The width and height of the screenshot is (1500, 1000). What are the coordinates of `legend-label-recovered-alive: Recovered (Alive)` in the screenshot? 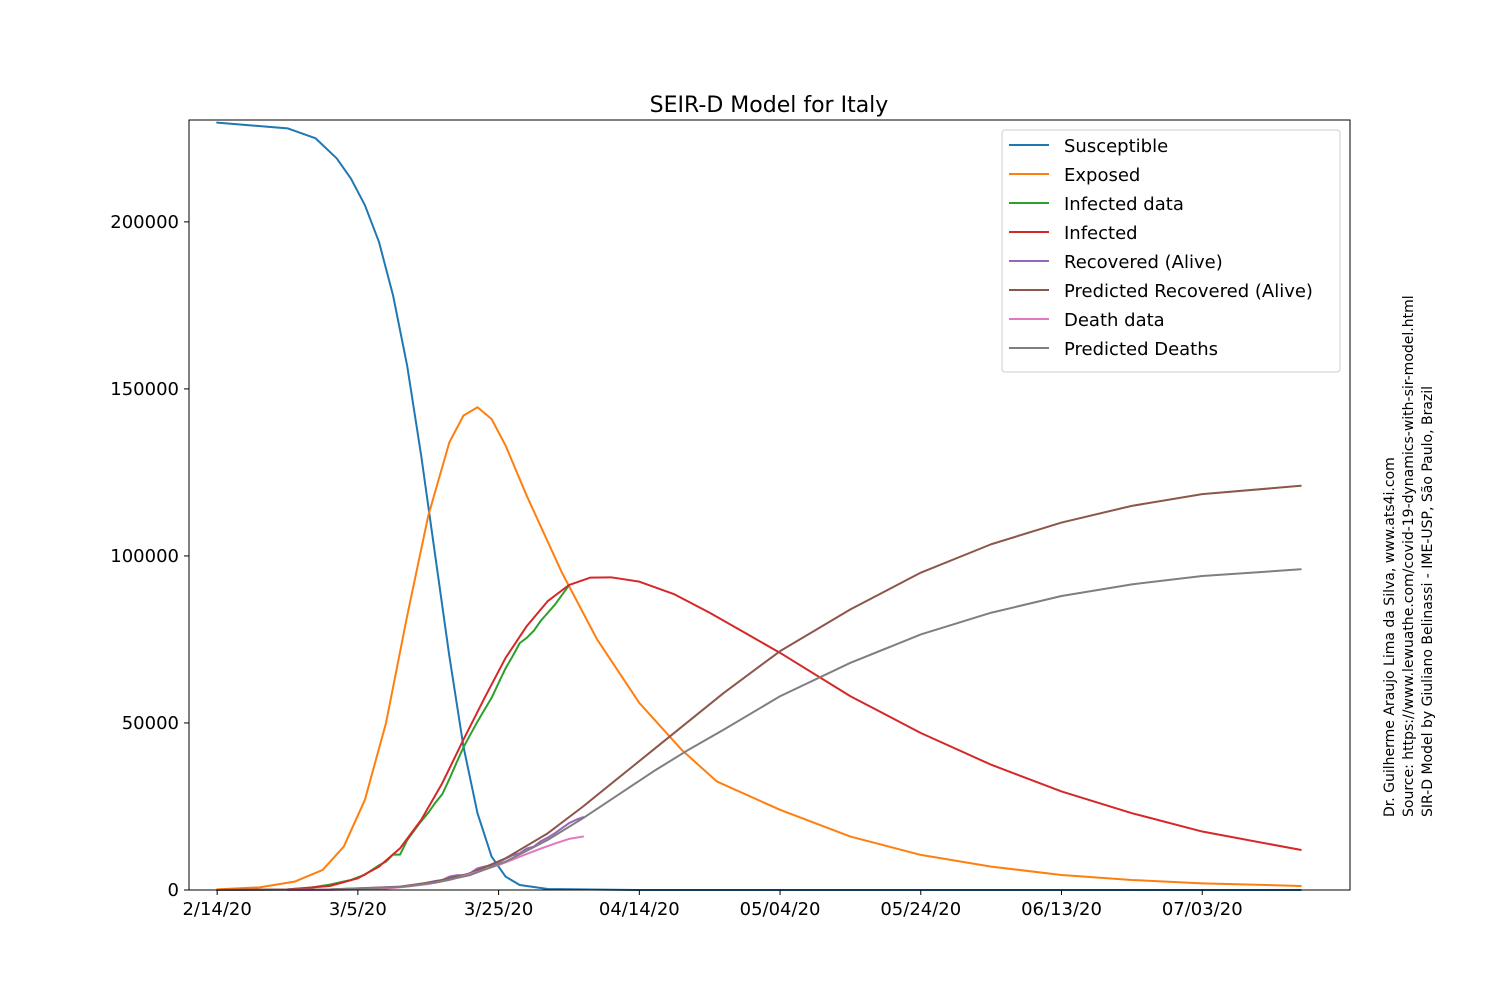 It's located at (1143, 262).